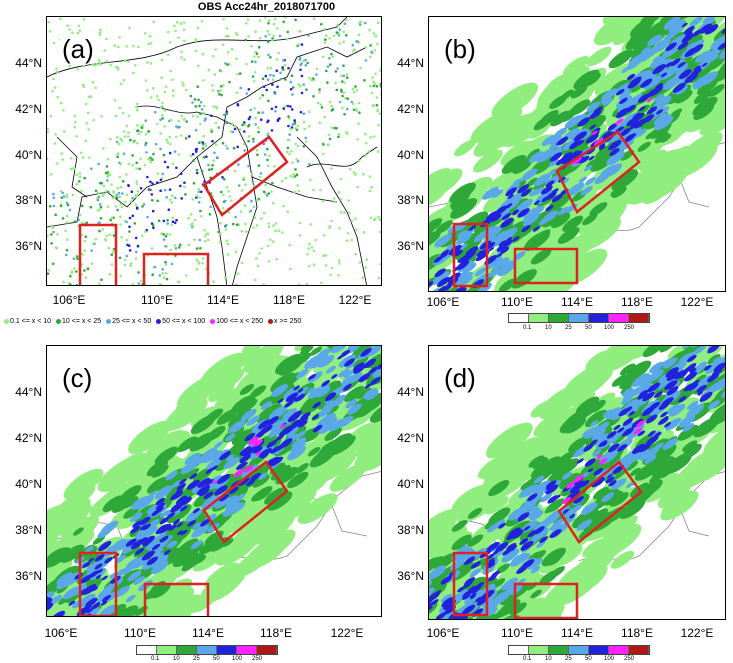  Describe the element at coordinates (546, 266) in the screenshot. I see `highlight-box-south` at that location.